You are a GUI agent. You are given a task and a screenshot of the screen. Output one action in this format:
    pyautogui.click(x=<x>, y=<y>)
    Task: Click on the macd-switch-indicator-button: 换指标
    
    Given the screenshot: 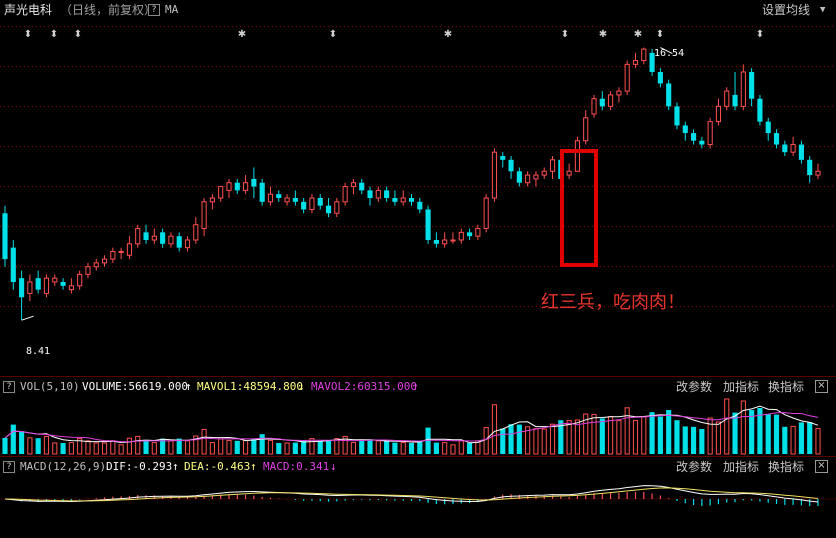 What is the action you would take?
    pyautogui.click(x=786, y=467)
    